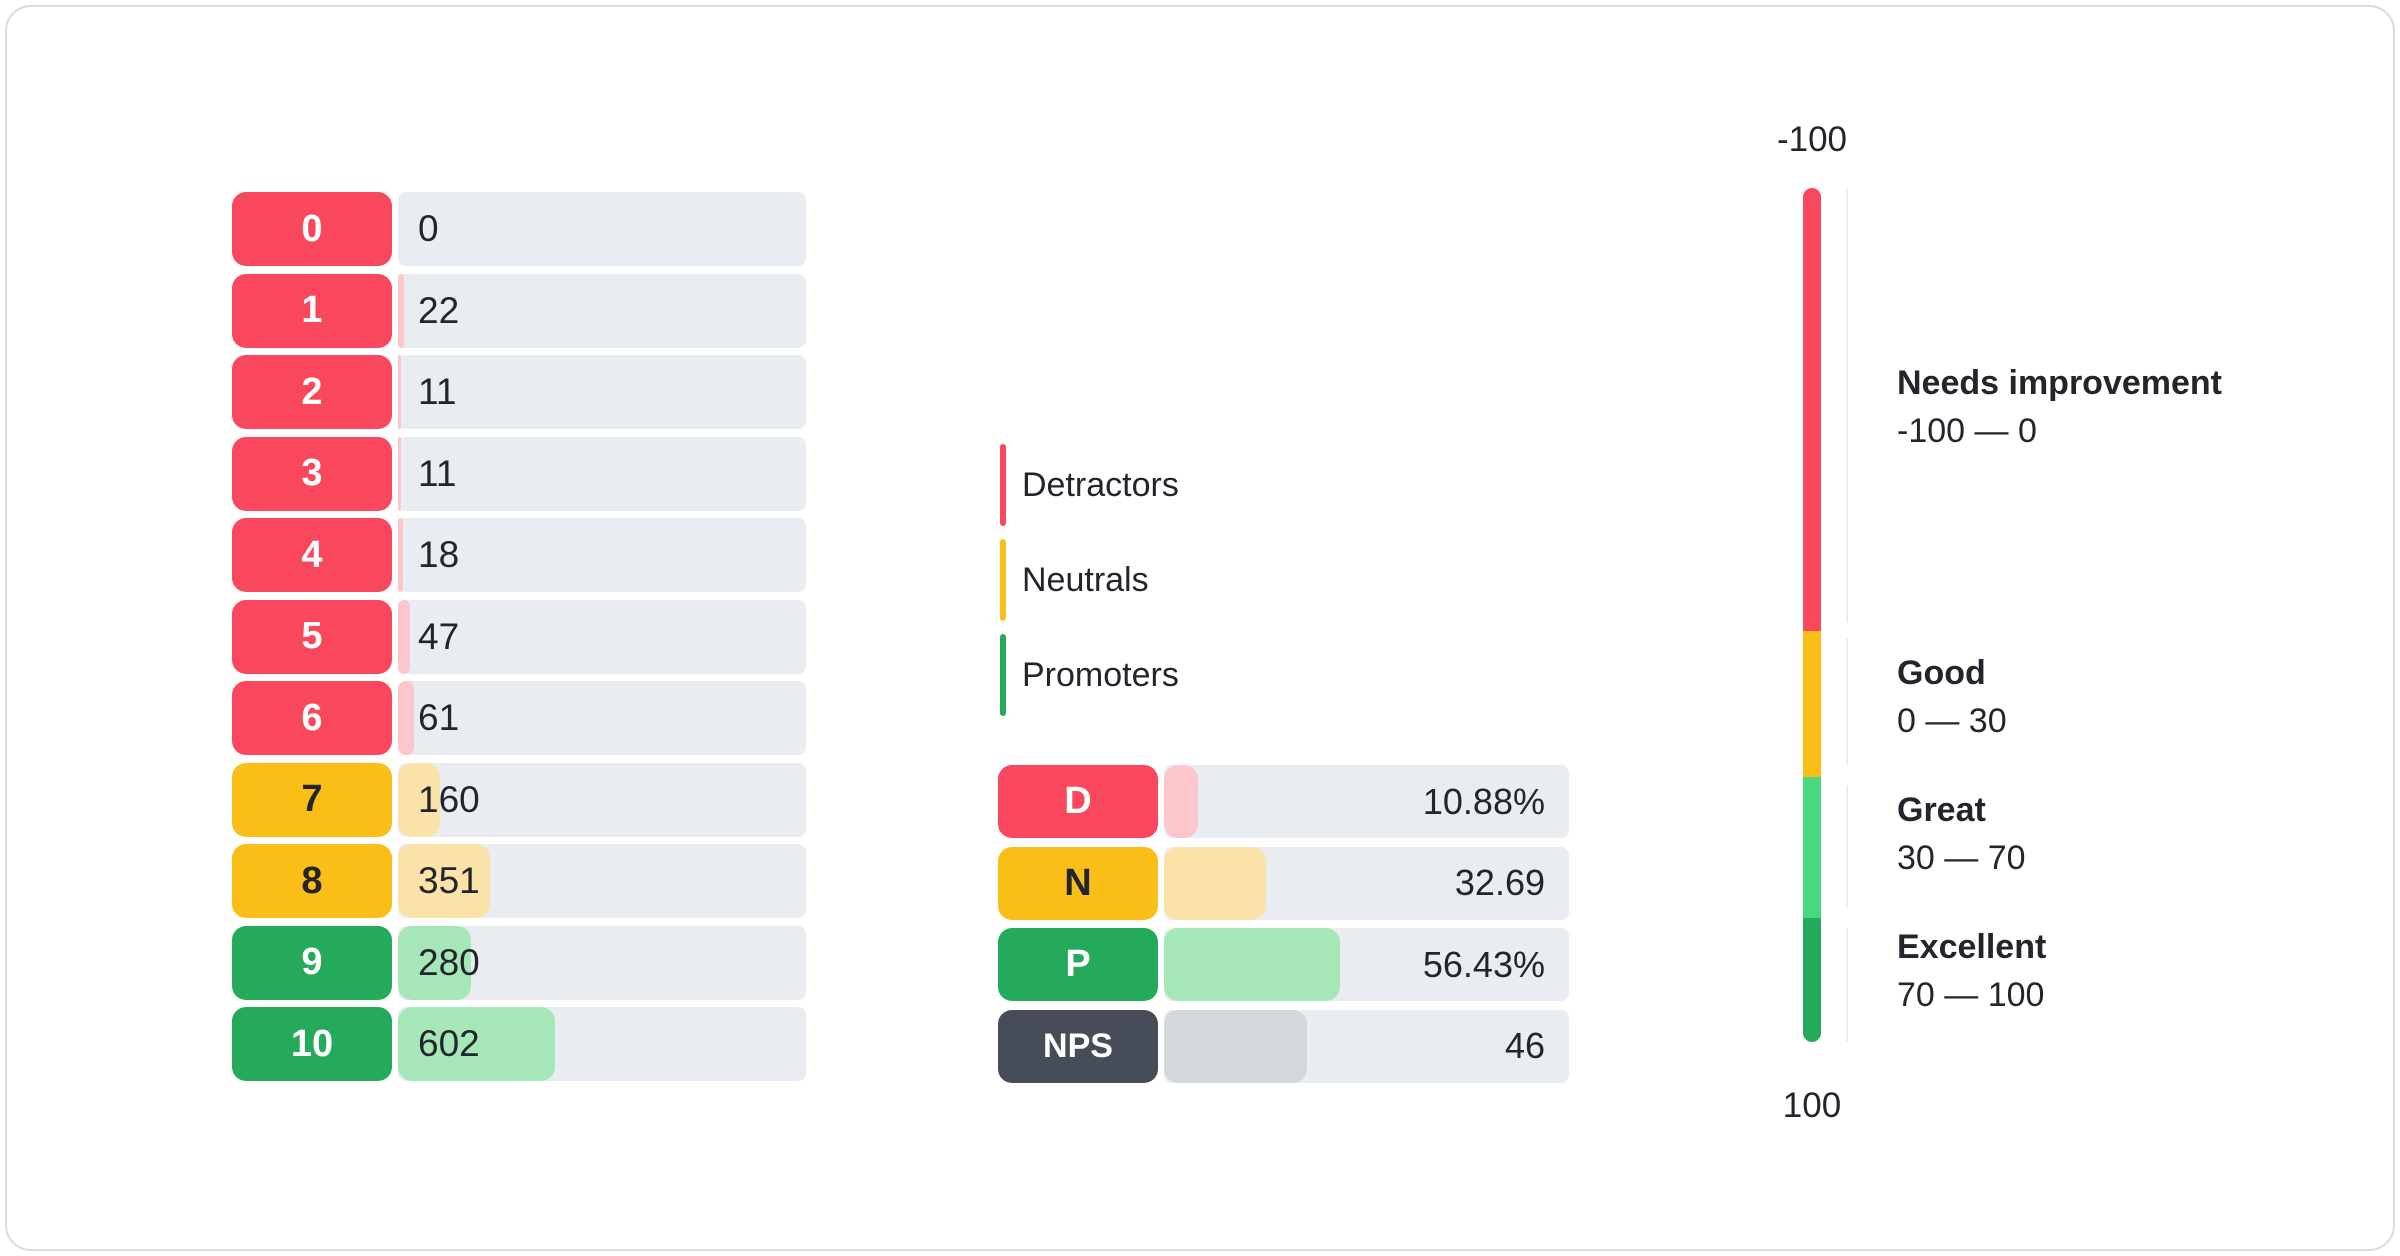  I want to click on legend-swatch-promoters, so click(1003, 675).